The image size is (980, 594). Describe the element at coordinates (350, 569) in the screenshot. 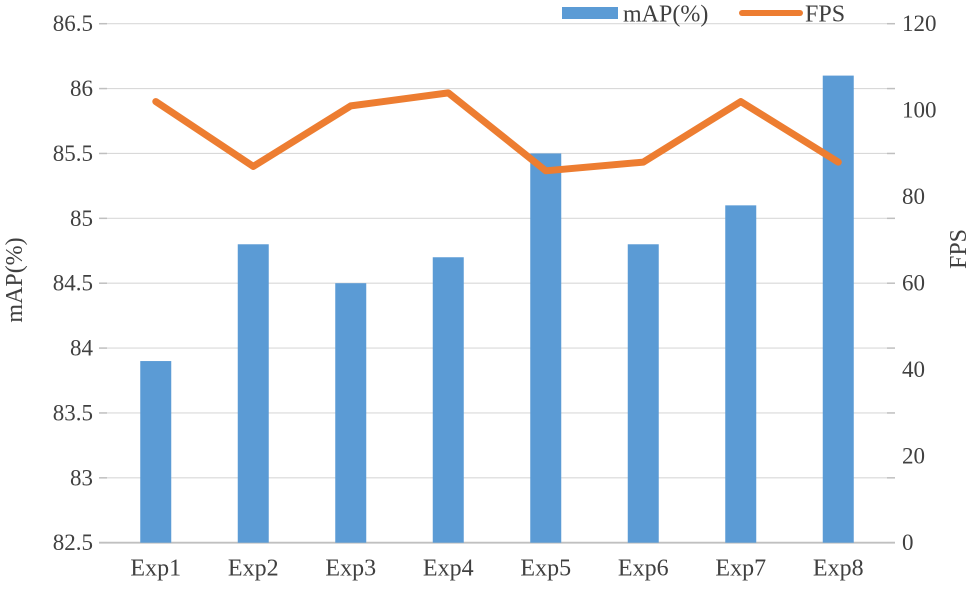

I see `x-axis-category-label: Exp3` at that location.